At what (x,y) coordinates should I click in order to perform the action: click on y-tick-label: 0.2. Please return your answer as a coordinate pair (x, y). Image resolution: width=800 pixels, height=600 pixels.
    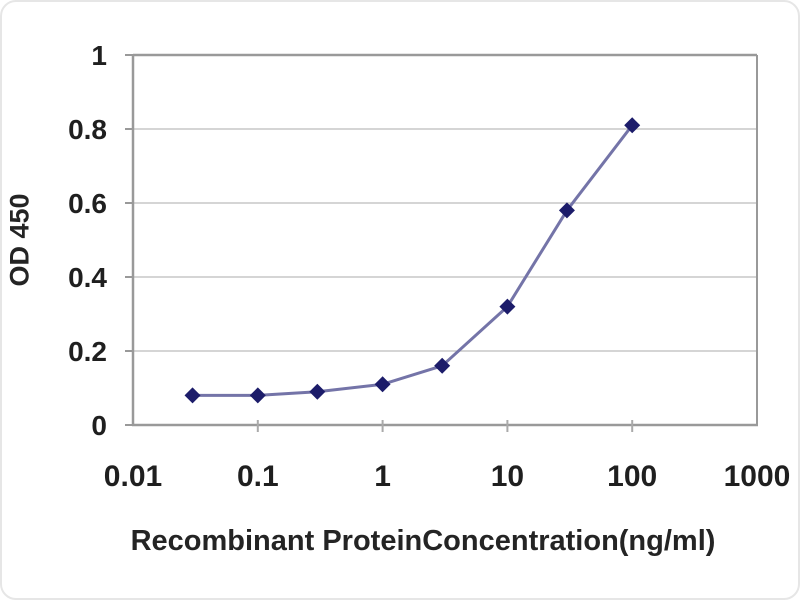
    Looking at the image, I should click on (87, 351).